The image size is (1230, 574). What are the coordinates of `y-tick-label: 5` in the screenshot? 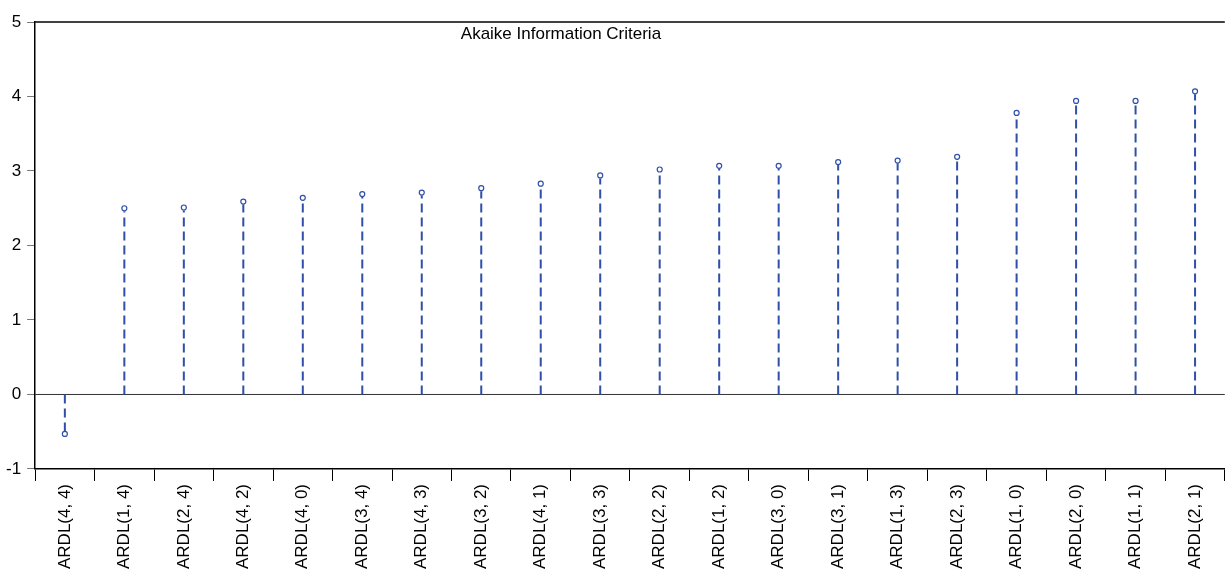 It's located at (16, 21).